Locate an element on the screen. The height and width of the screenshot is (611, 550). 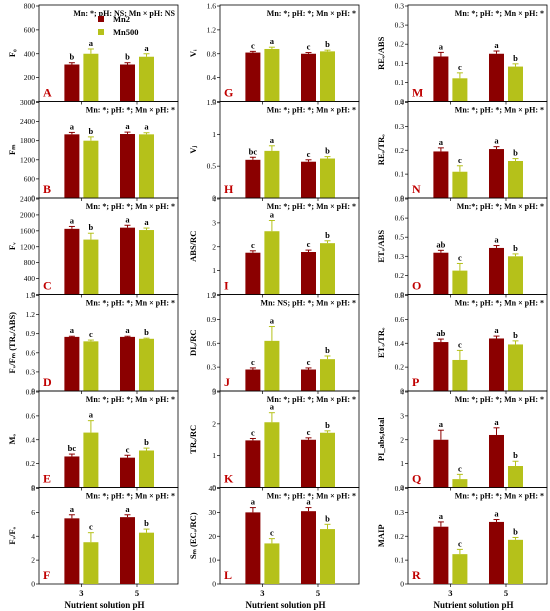
y-tick-label: 0.9 is located at coordinates (212, 319).